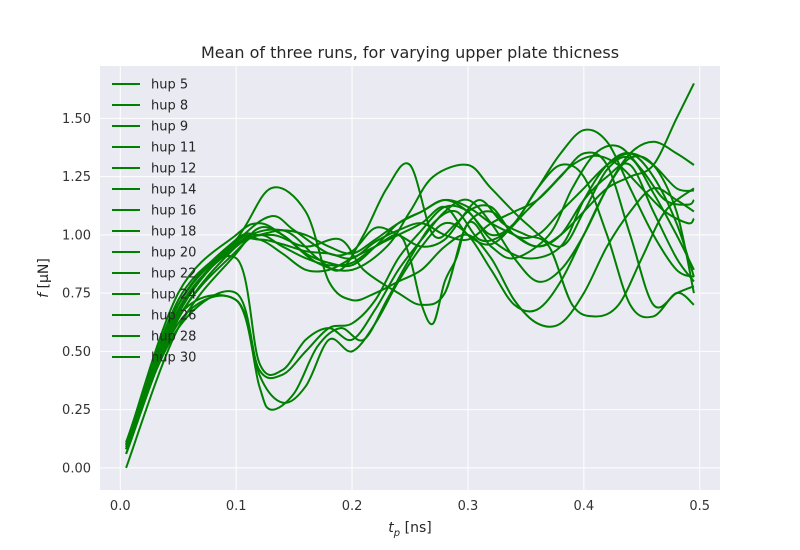  I want to click on y-axis-label-var: f, so click(44, 294).